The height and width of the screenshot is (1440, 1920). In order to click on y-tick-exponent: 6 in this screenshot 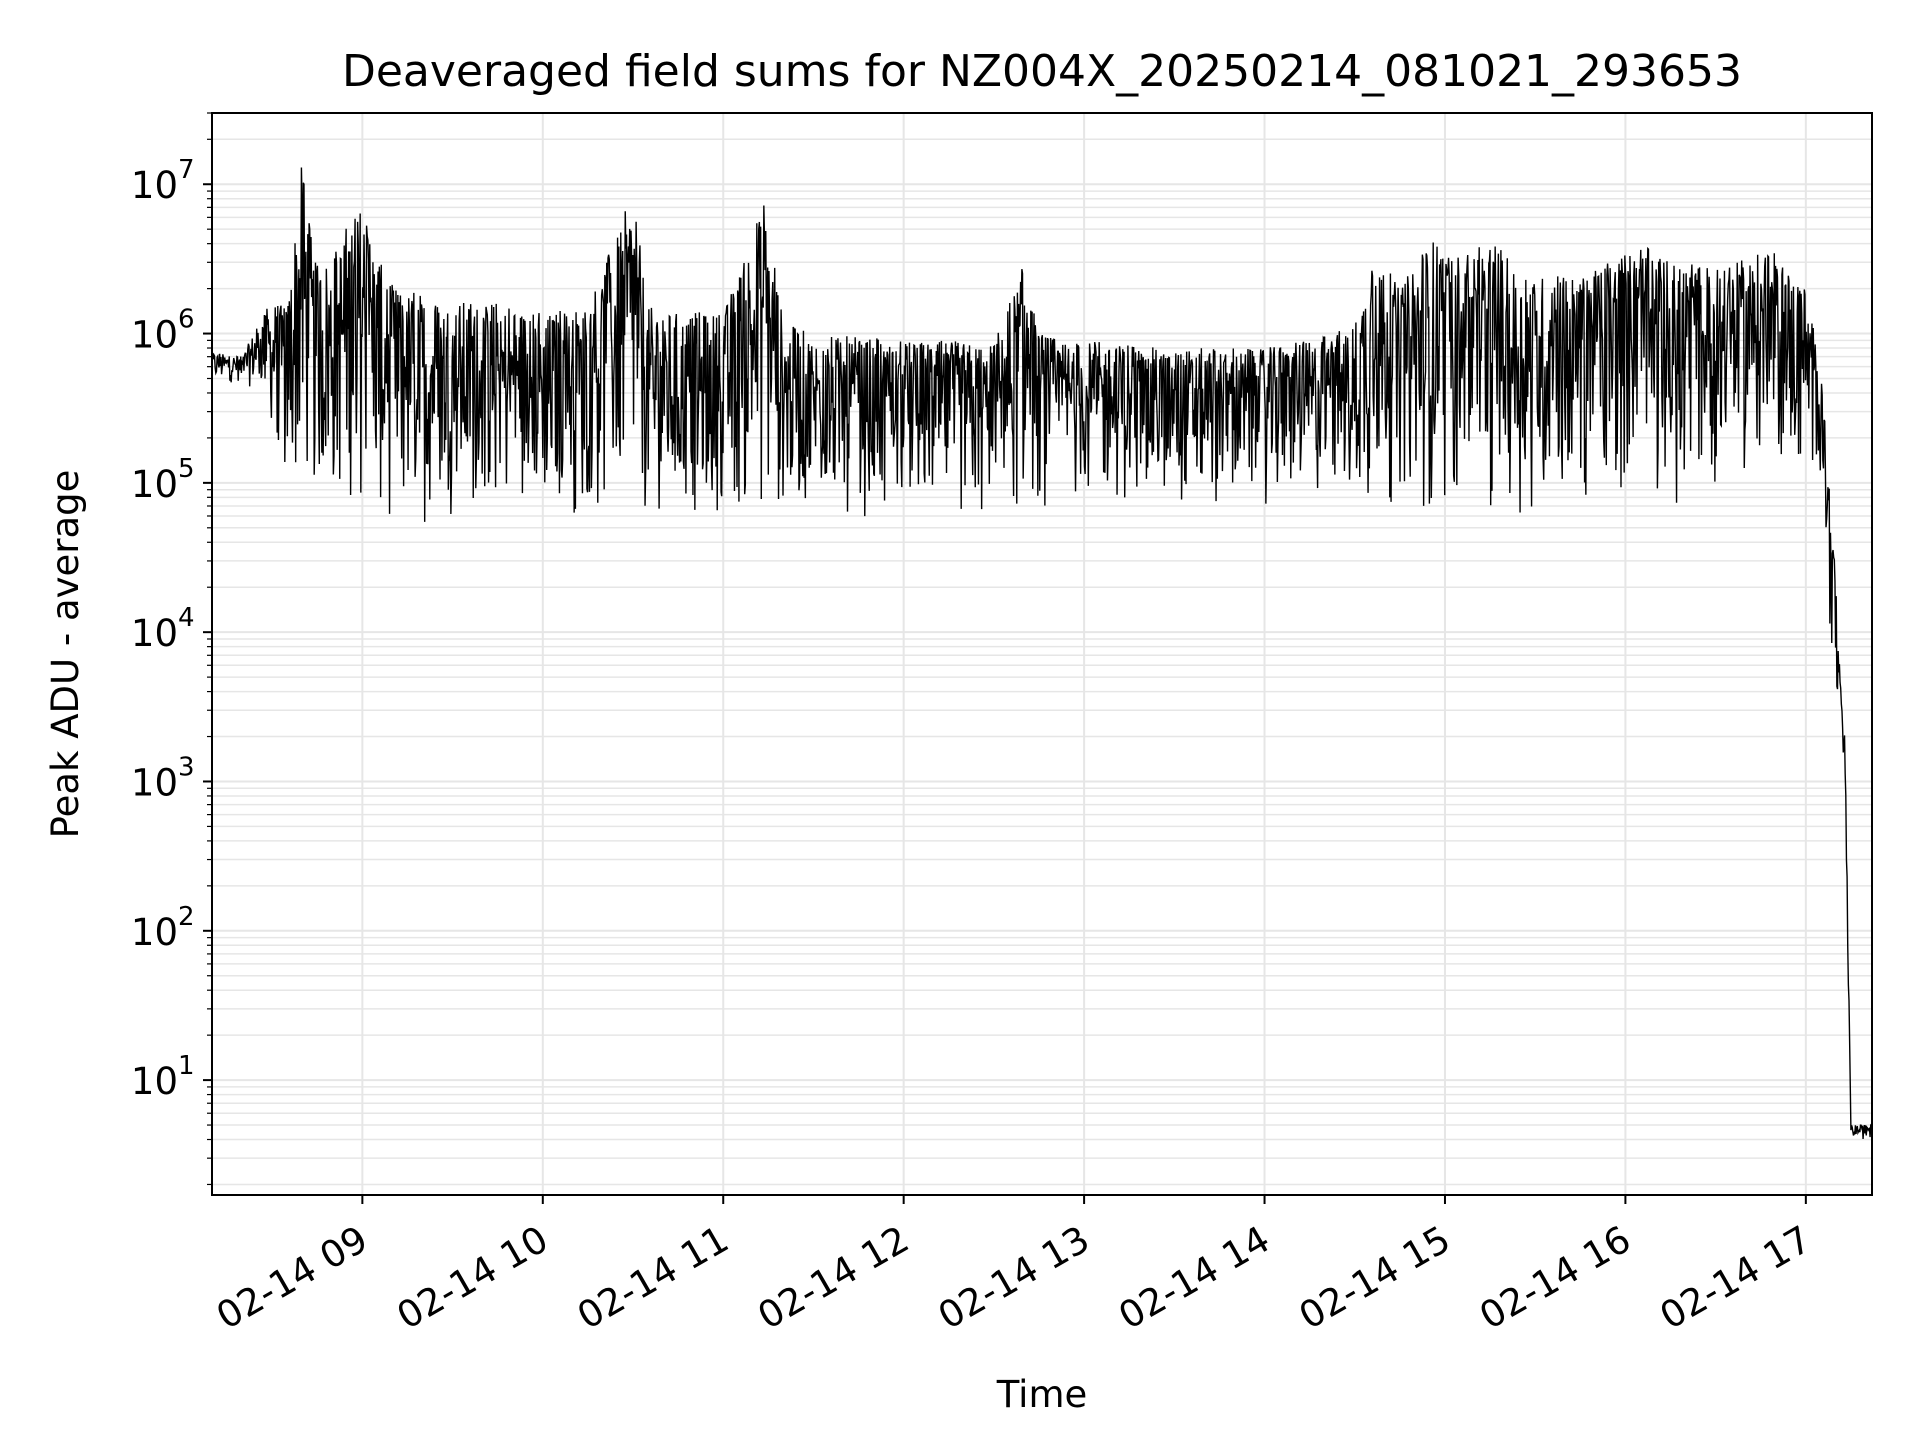, I will do `click(186, 320)`.